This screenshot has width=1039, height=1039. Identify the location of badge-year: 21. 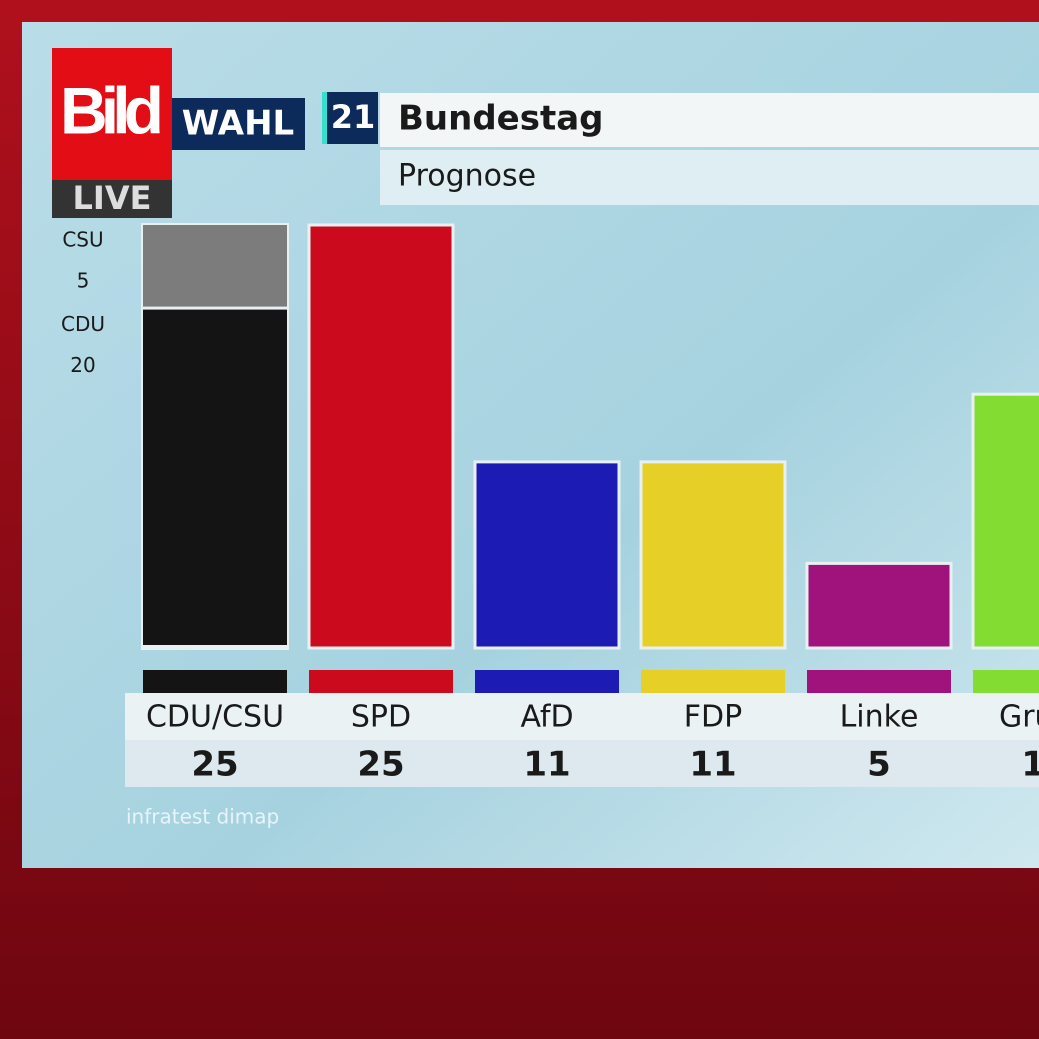
(353, 117).